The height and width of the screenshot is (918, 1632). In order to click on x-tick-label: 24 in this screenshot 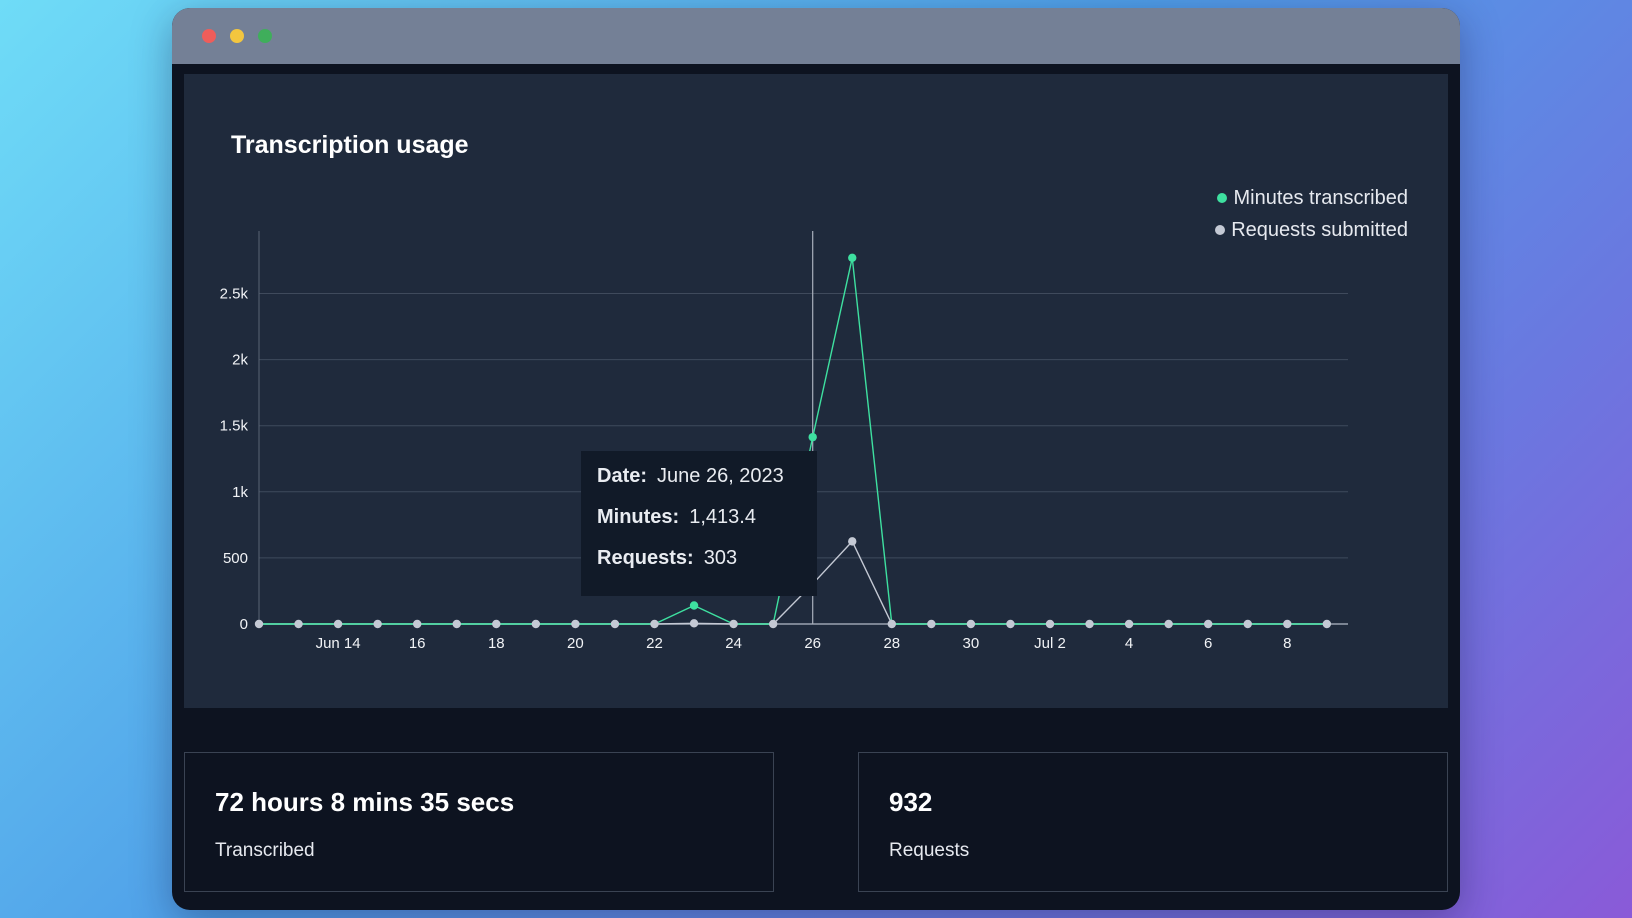, I will do `click(733, 643)`.